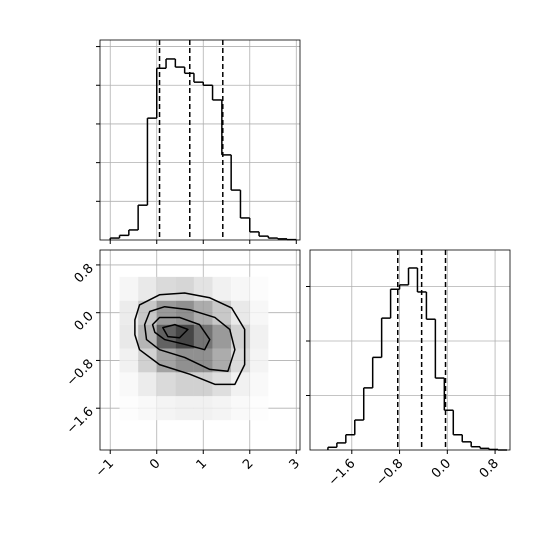  I want to click on y-tick-label: 0.0, so click(84, 321).